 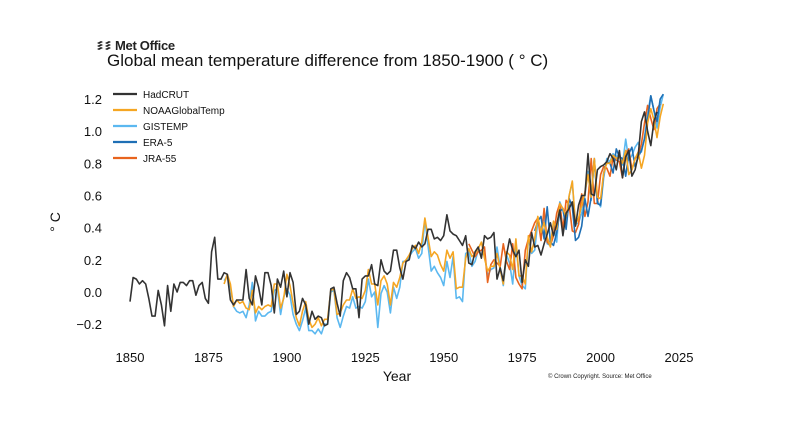 What do you see at coordinates (679, 357) in the screenshot?
I see `x-tick-label-2025: 2025` at bounding box center [679, 357].